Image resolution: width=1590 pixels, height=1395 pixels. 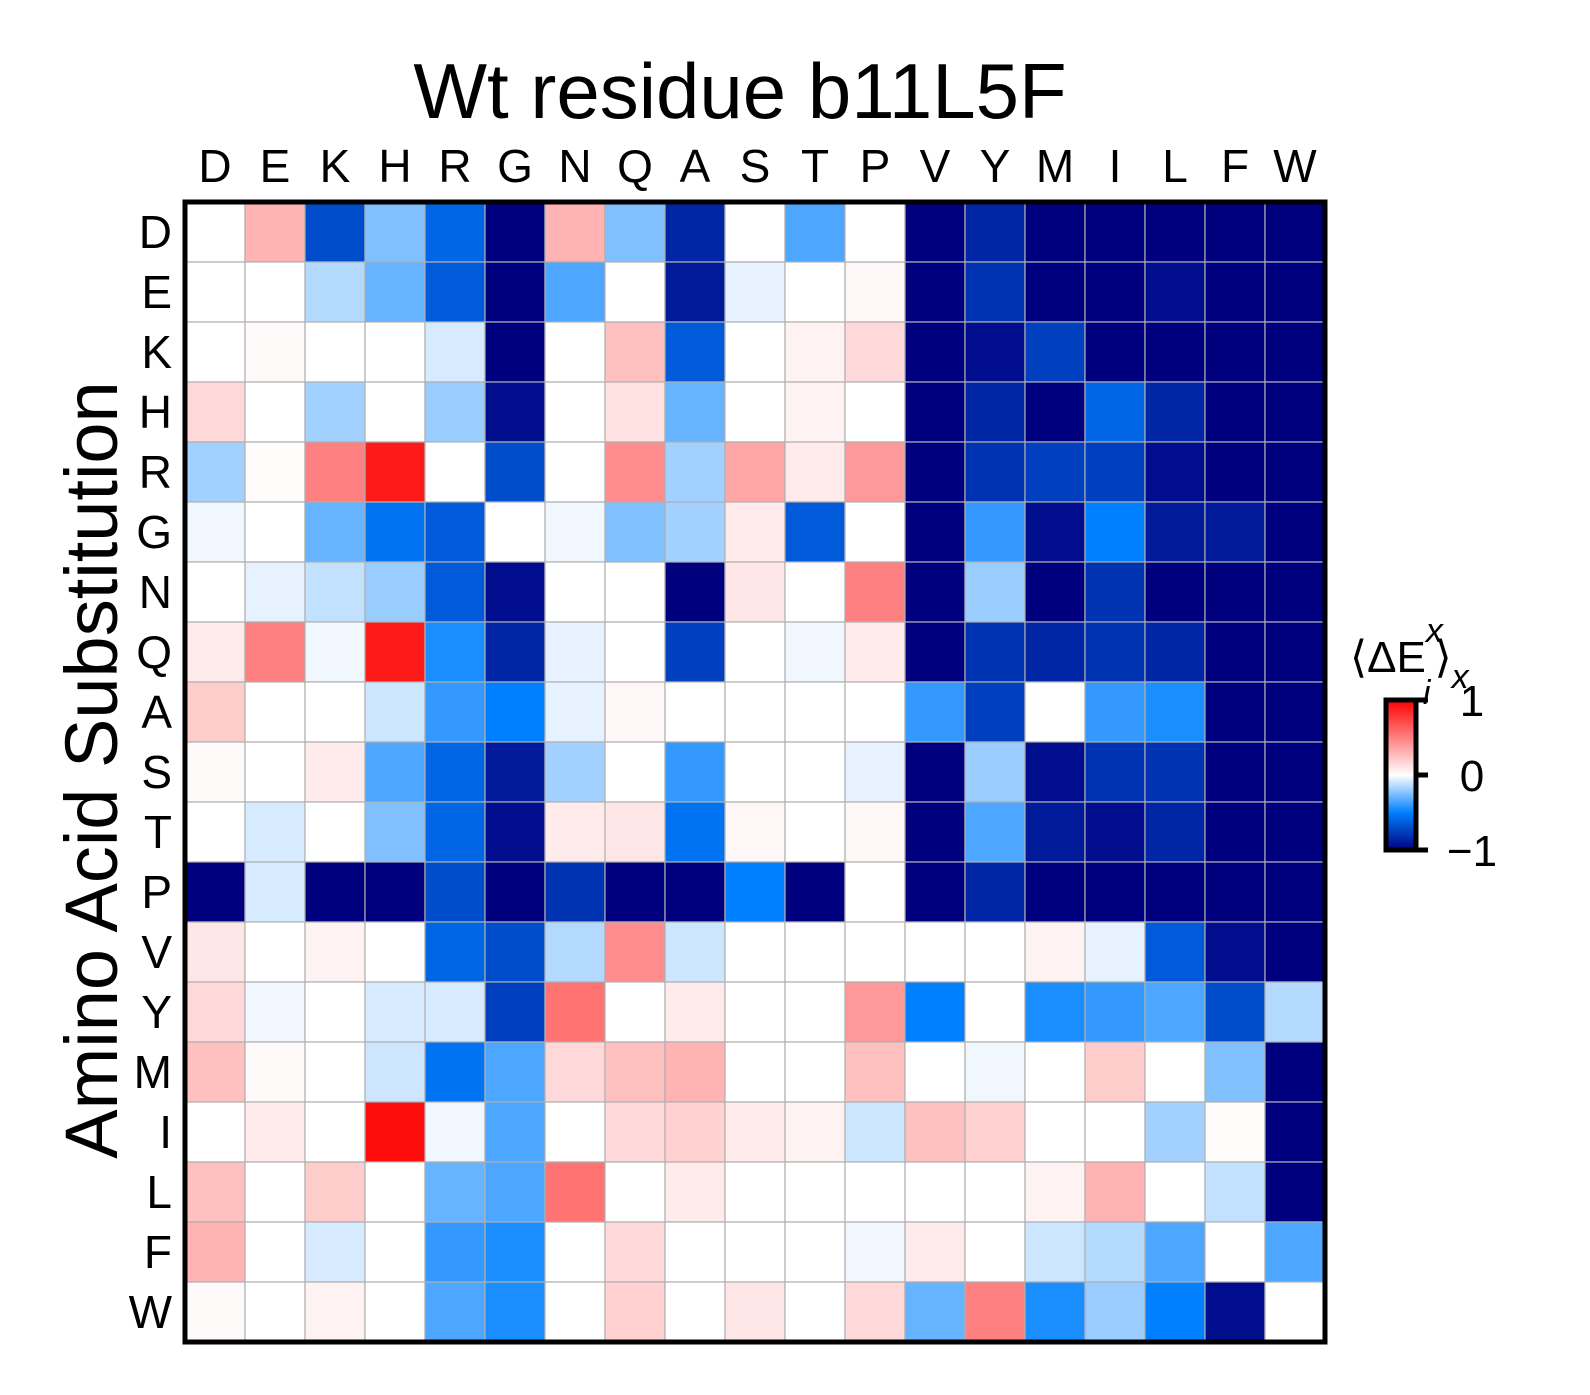 What do you see at coordinates (155, 412) in the screenshot?
I see `y-tick-label-H: H` at bounding box center [155, 412].